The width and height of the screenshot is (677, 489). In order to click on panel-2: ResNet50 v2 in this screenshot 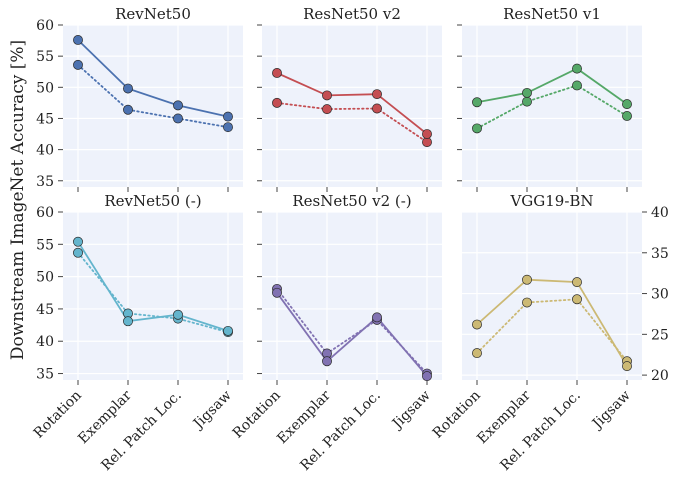, I will do `click(349, 98)`.